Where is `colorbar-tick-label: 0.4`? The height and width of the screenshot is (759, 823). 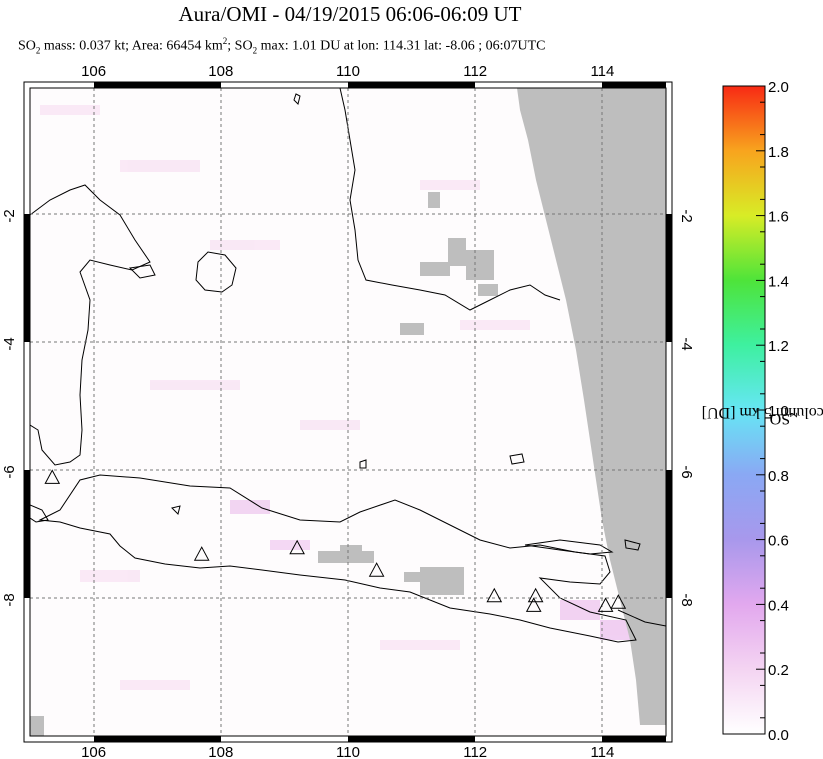 colorbar-tick-label: 0.4 is located at coordinates (778, 605).